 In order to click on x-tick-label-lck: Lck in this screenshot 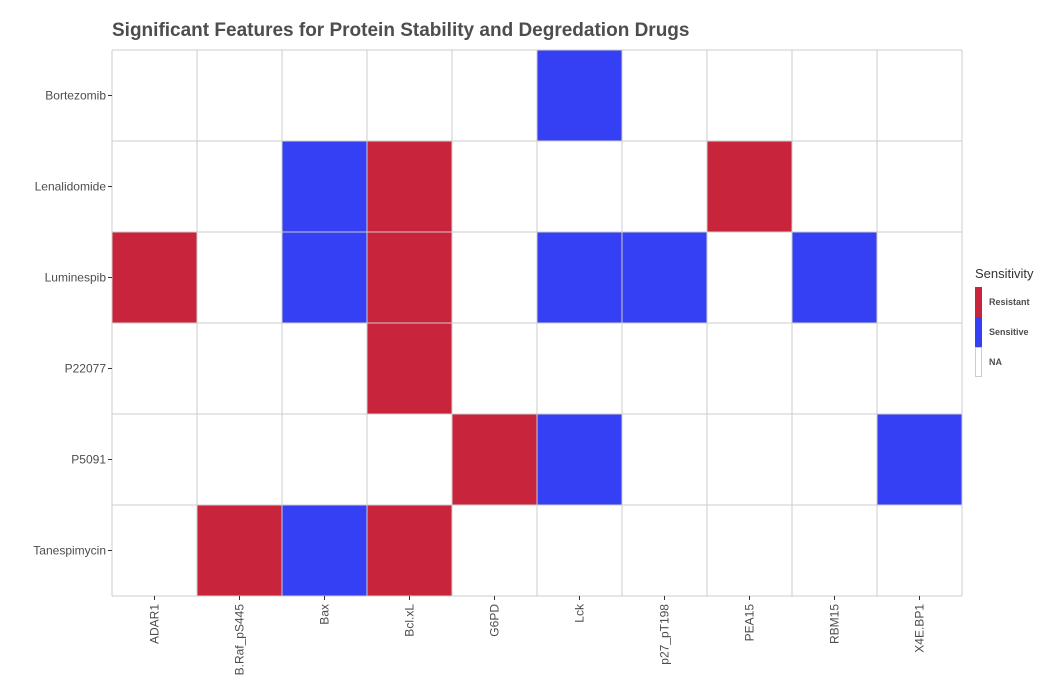, I will do `click(580, 613)`.